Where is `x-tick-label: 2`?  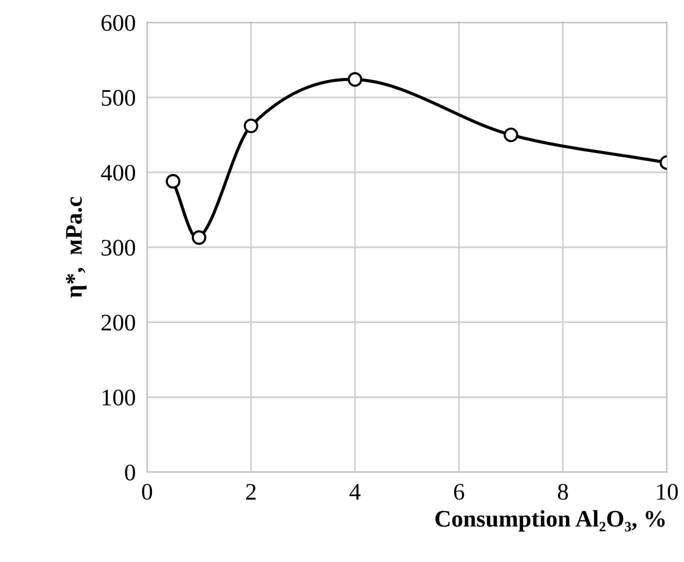
x-tick-label: 2 is located at coordinates (251, 492).